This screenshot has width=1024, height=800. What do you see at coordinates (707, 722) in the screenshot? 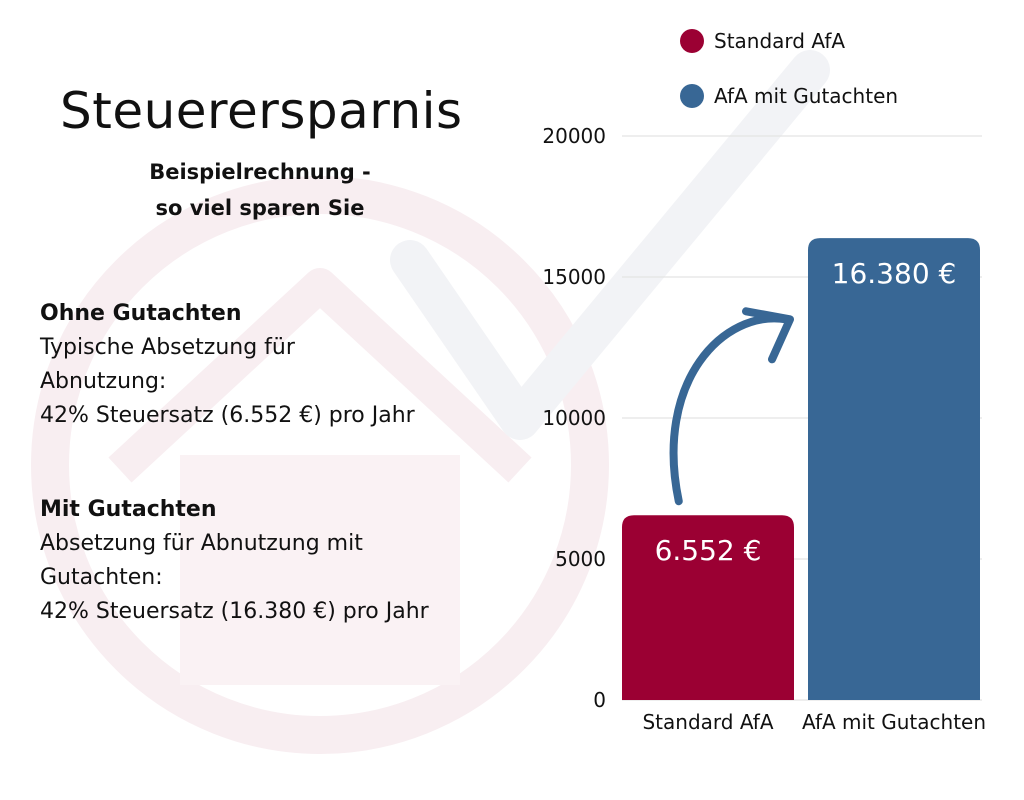
I see `x-category-label: Standard AfA` at bounding box center [707, 722].